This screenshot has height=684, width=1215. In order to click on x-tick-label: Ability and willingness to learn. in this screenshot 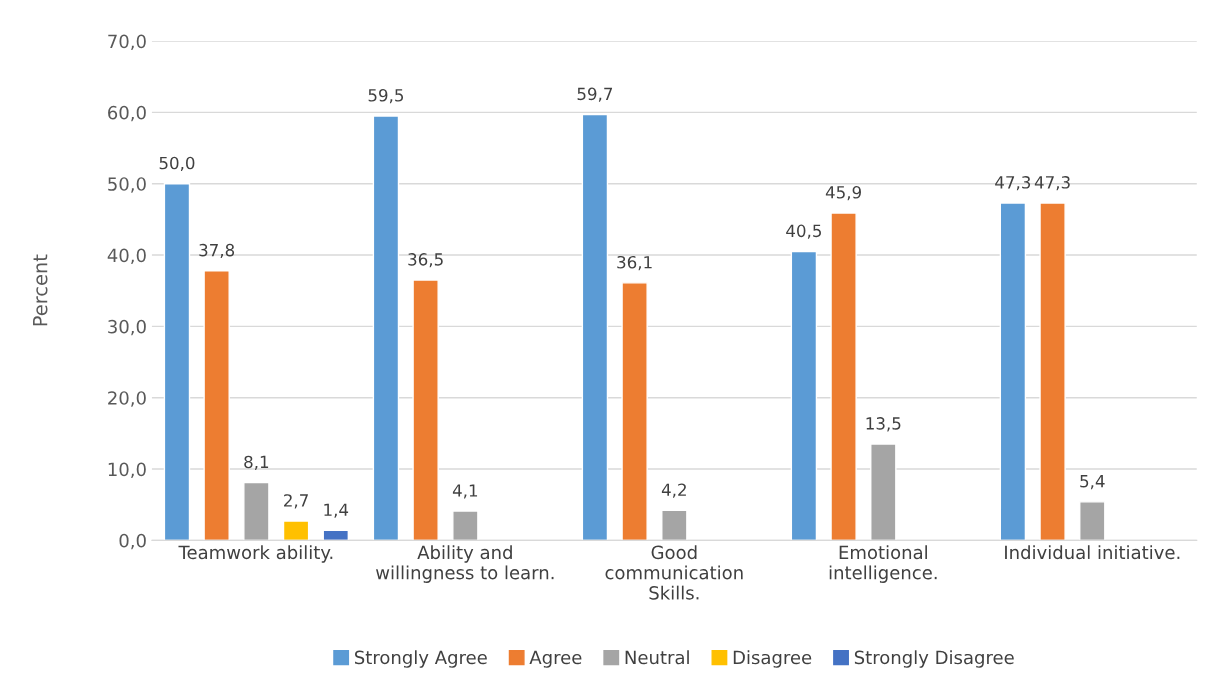, I will do `click(465, 564)`.